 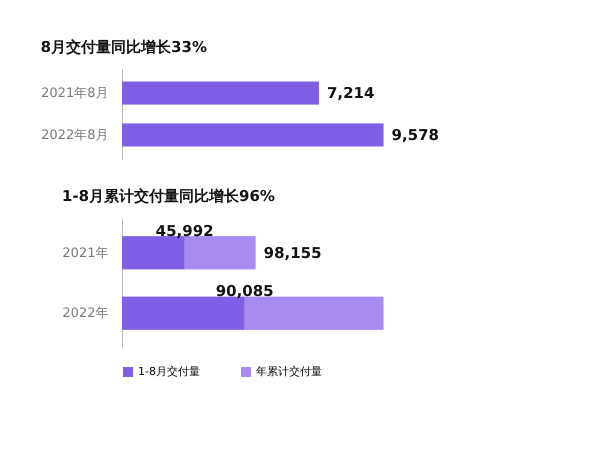 What do you see at coordinates (85, 314) in the screenshot?
I see `y-tick-label: 2022年` at bounding box center [85, 314].